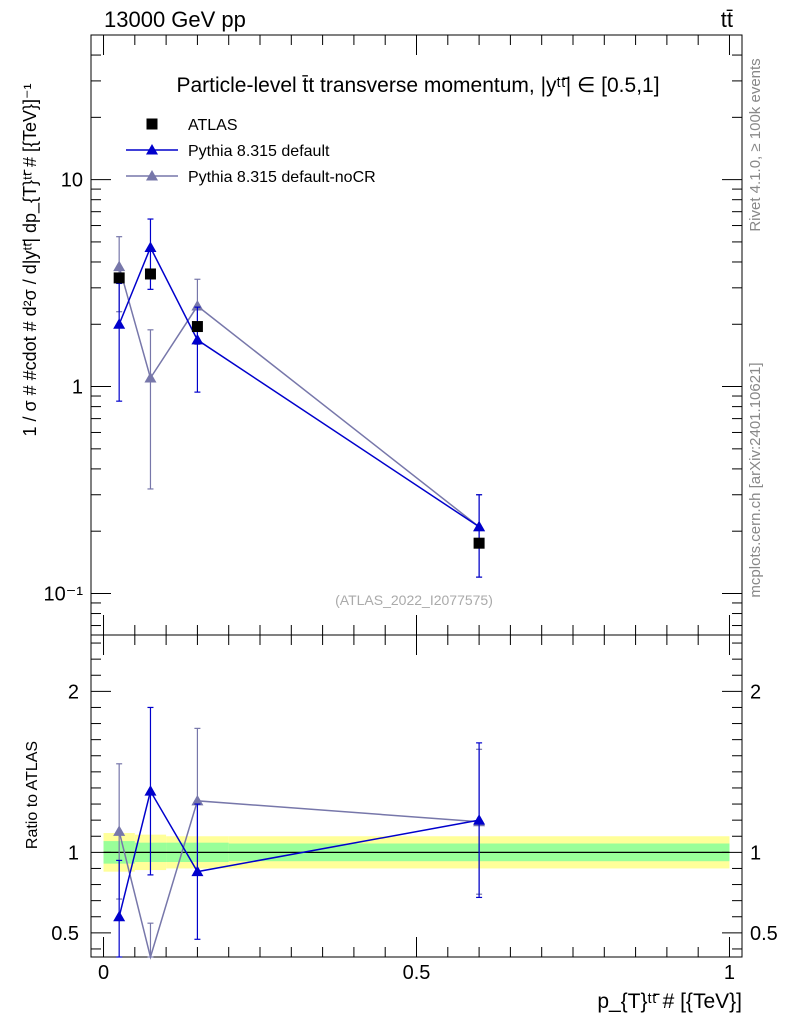  What do you see at coordinates (103, 973) in the screenshot?
I see `x-tick-label: 0` at bounding box center [103, 973].